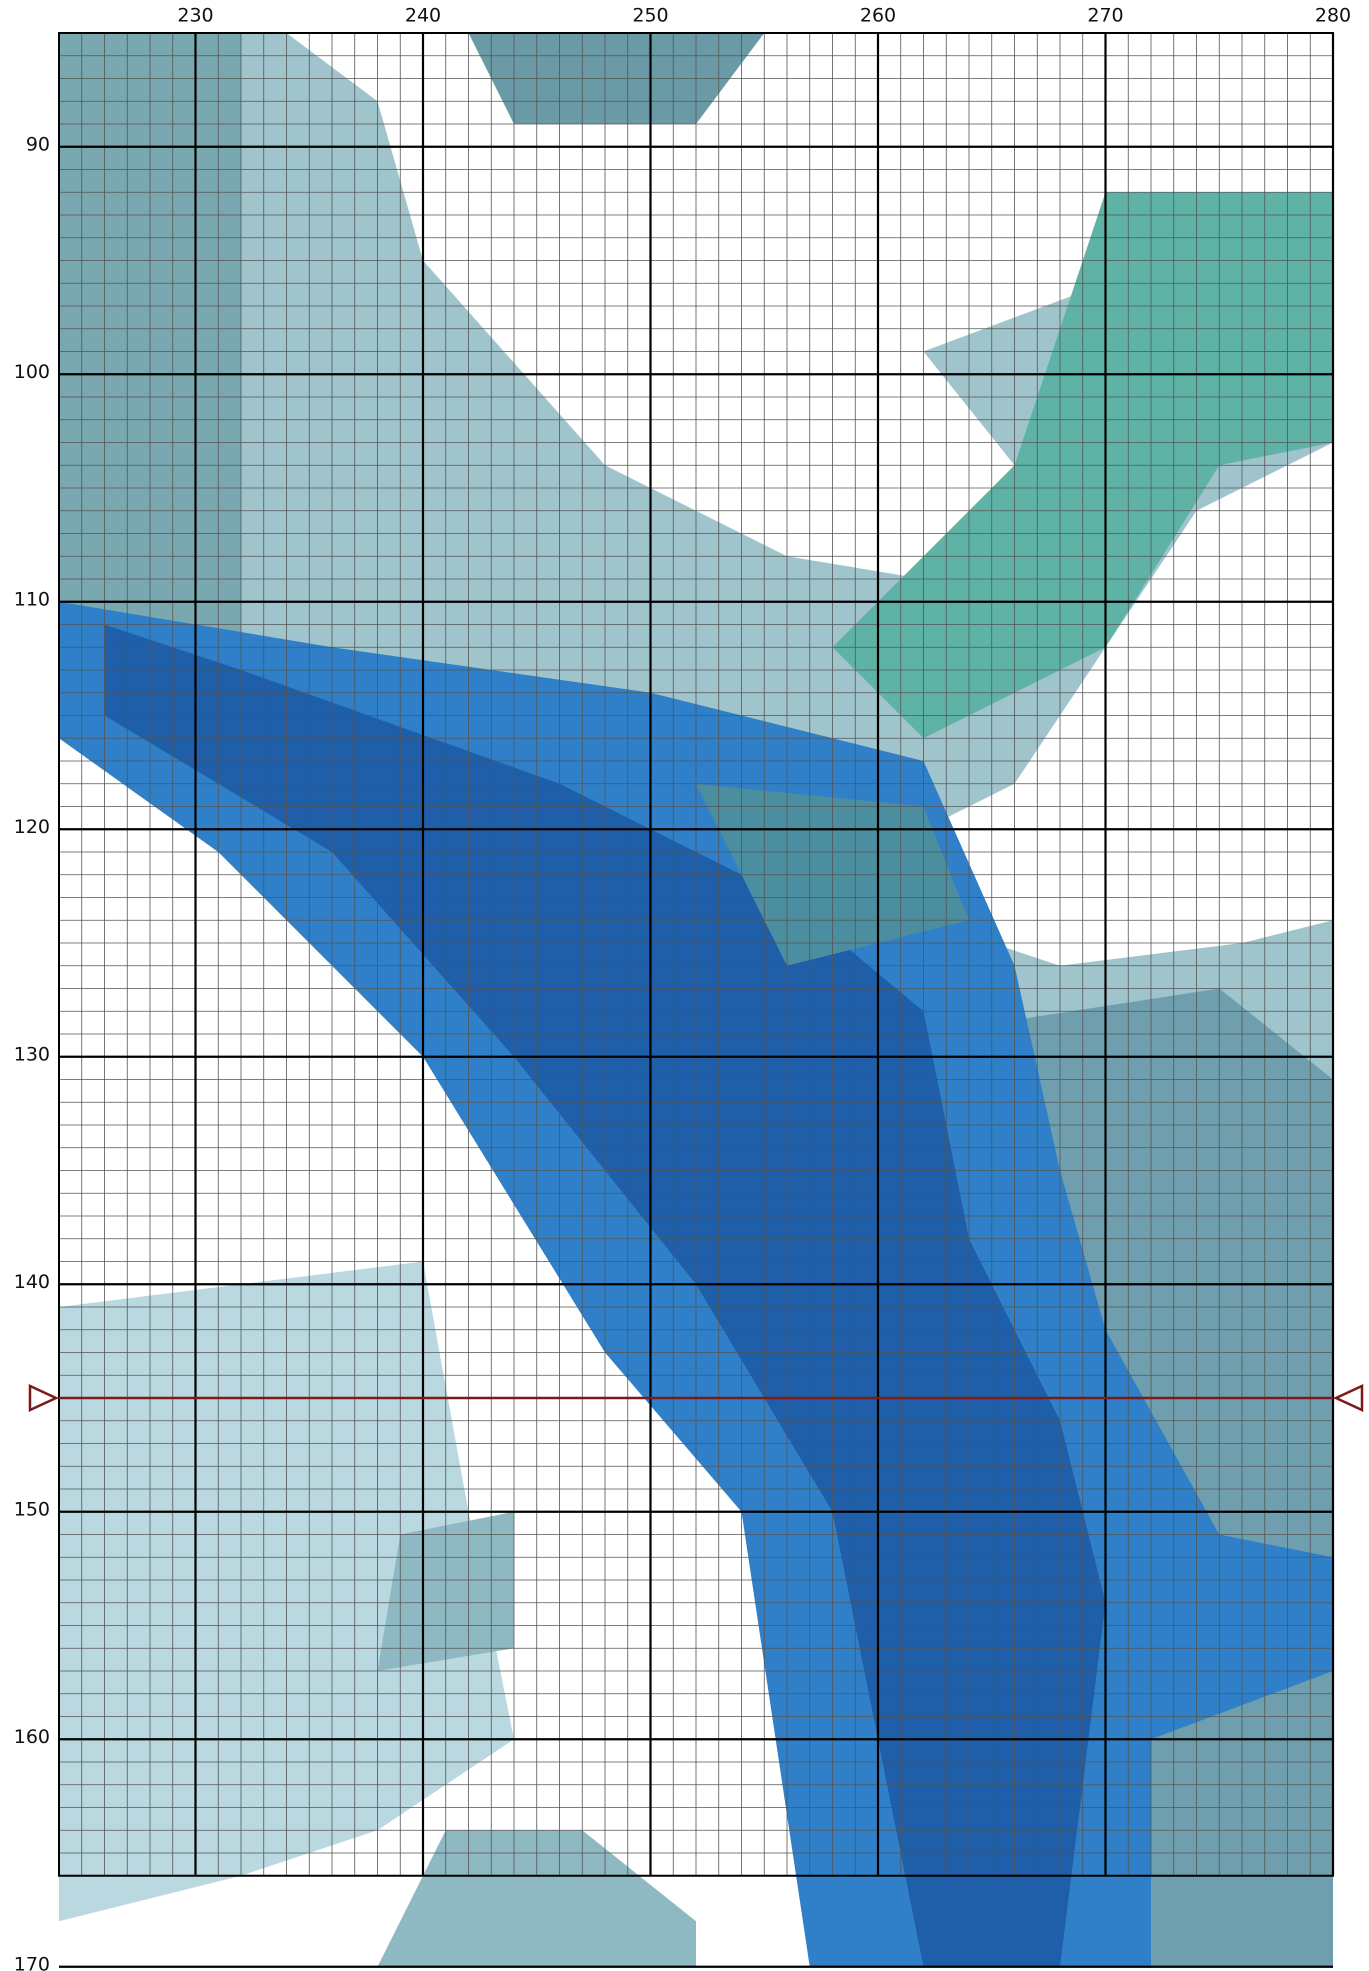  I want to click on column-label: 230, so click(195, 16).